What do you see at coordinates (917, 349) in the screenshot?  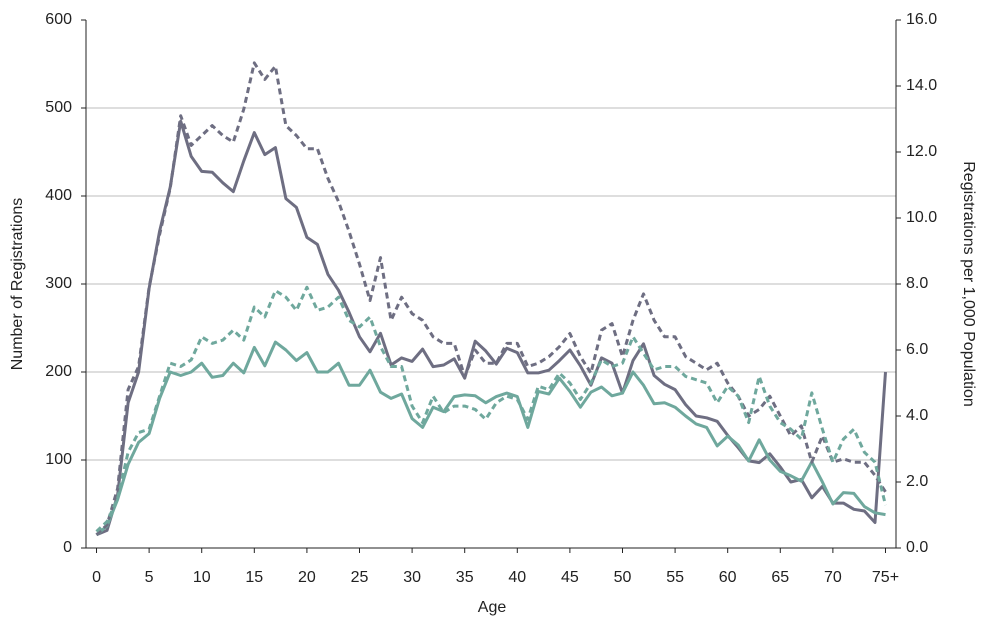 I see `y2-tick-label: 6.0` at bounding box center [917, 349].